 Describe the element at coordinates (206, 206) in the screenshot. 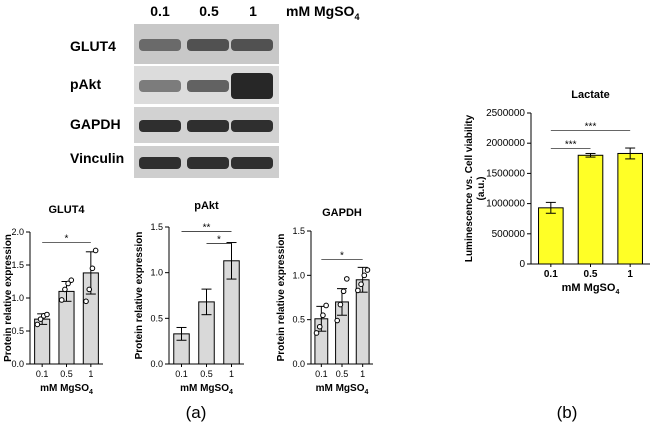

I see `chart-title: pAkt` at that location.